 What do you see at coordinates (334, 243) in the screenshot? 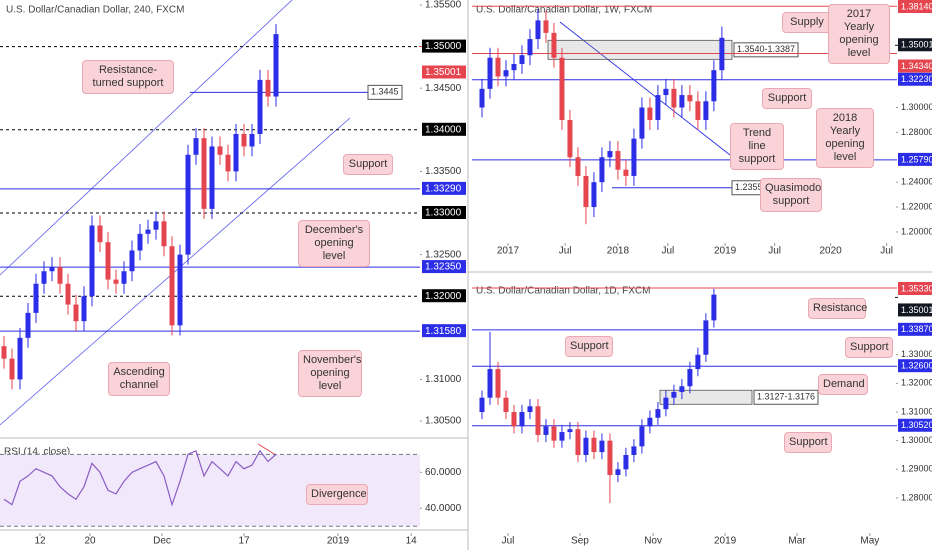
I see `callout: December's opening level` at bounding box center [334, 243].